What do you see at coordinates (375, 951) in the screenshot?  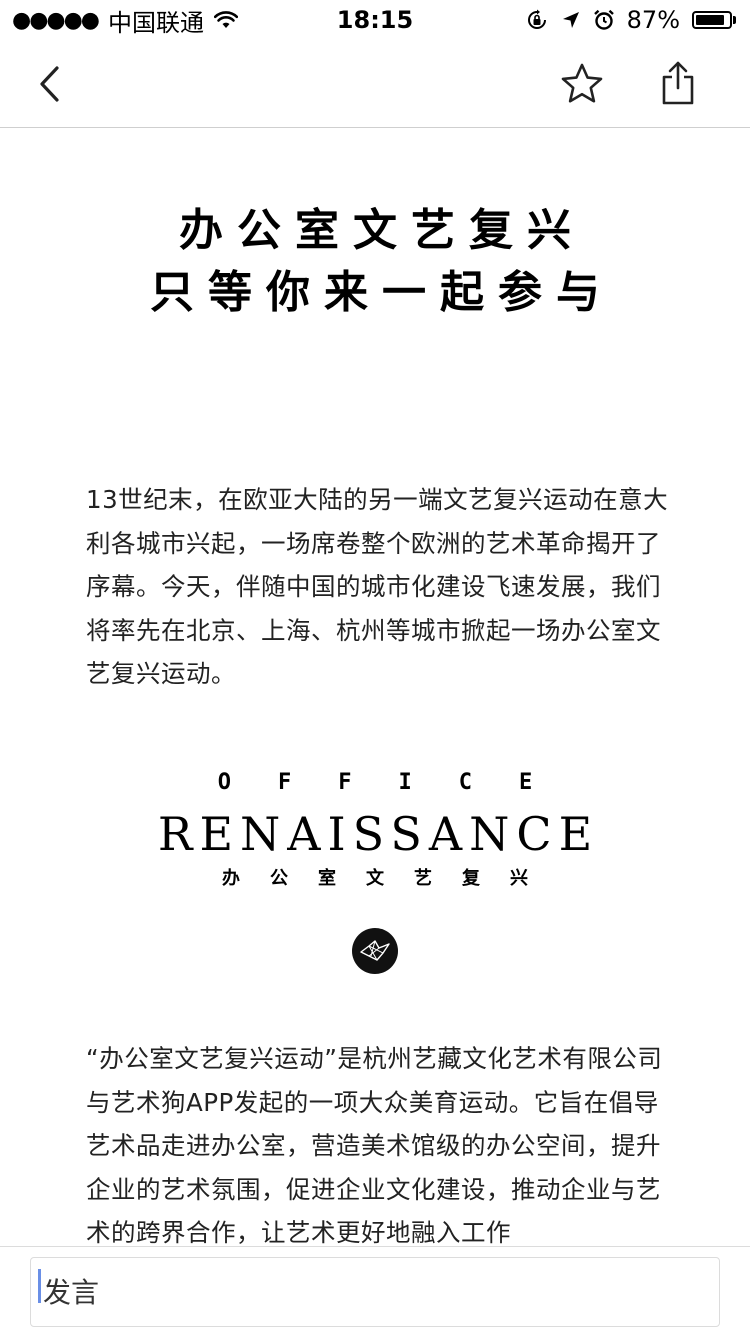 I see `paper-crane-emblem-icon` at bounding box center [375, 951].